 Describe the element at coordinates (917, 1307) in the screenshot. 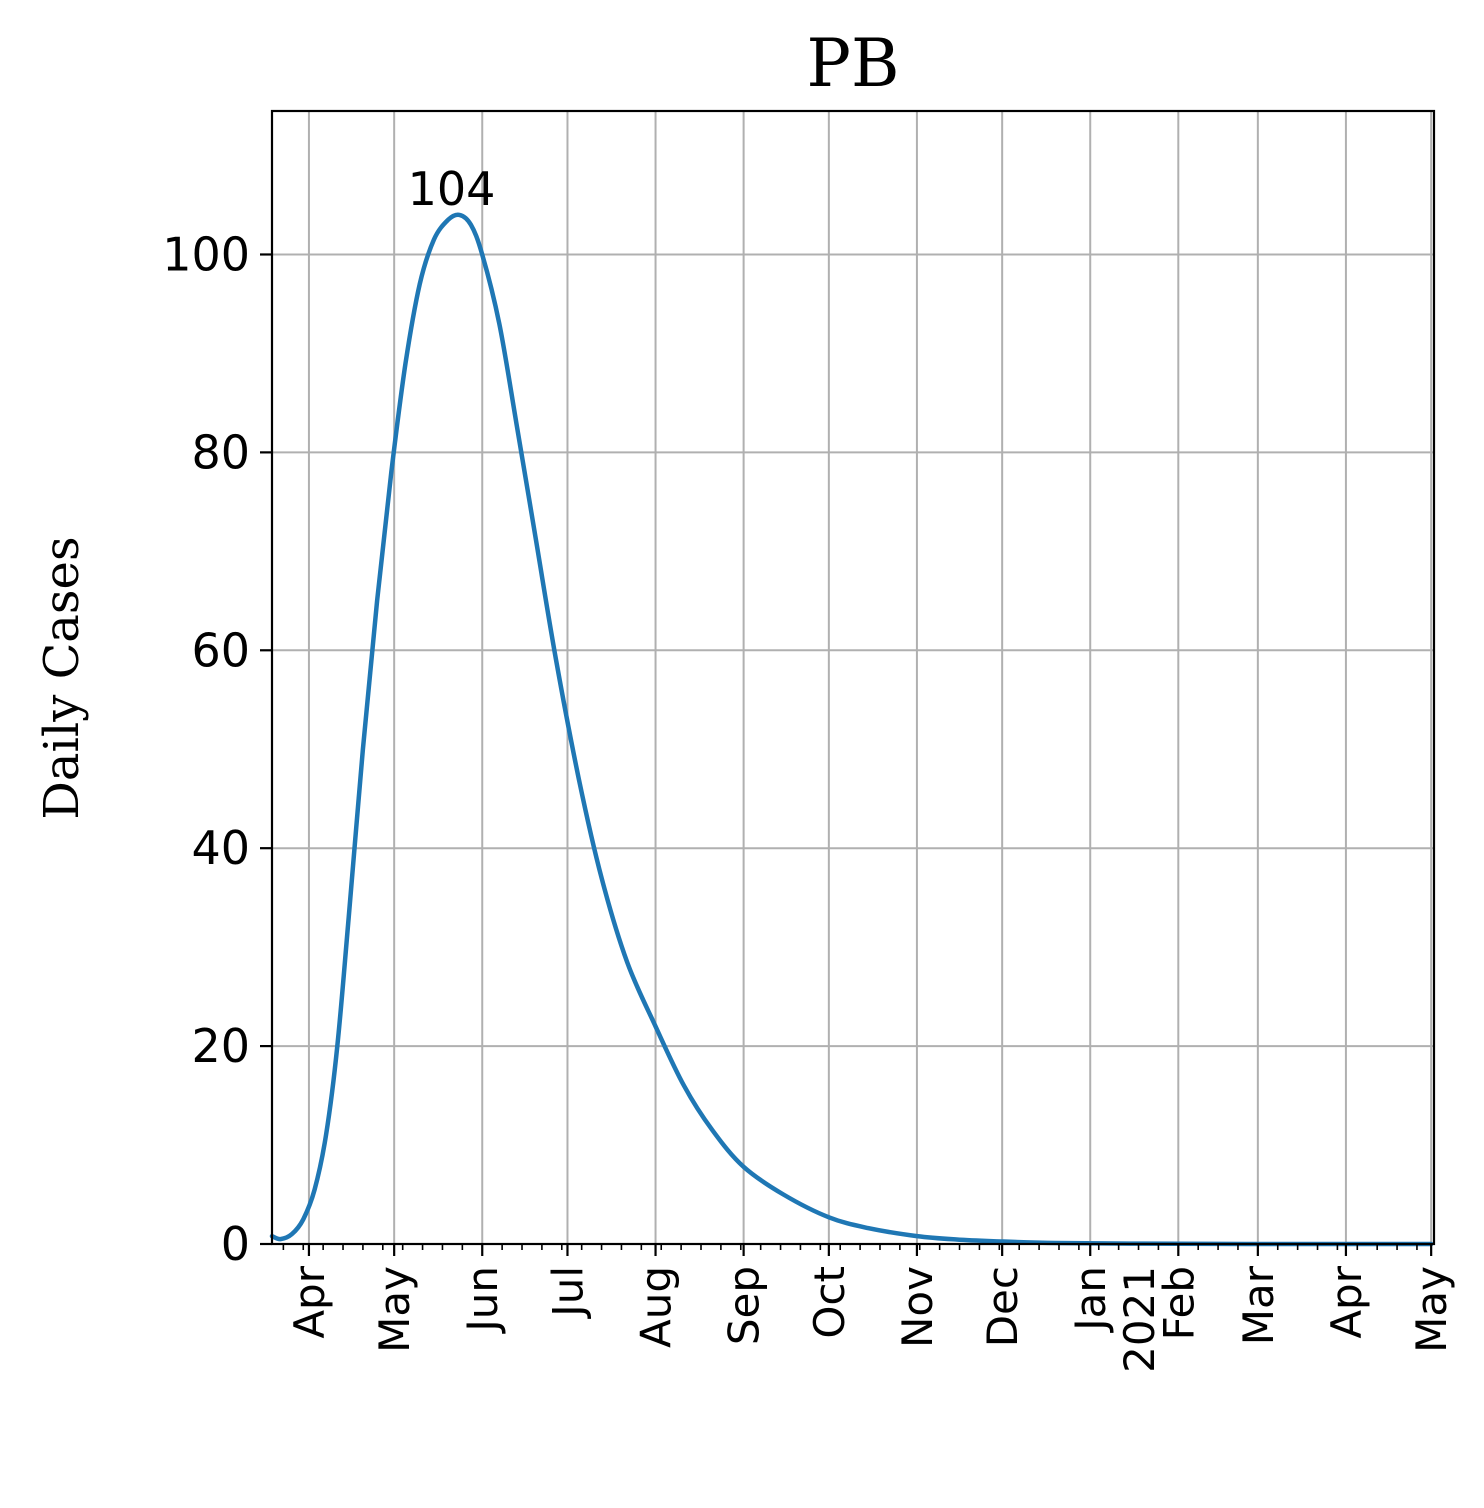

I see `x-tick-label: Nov` at that location.